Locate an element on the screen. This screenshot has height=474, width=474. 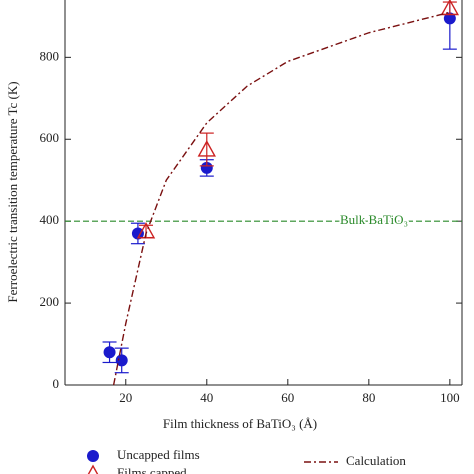
y-tick-label: 800 is located at coordinates (50, 55).